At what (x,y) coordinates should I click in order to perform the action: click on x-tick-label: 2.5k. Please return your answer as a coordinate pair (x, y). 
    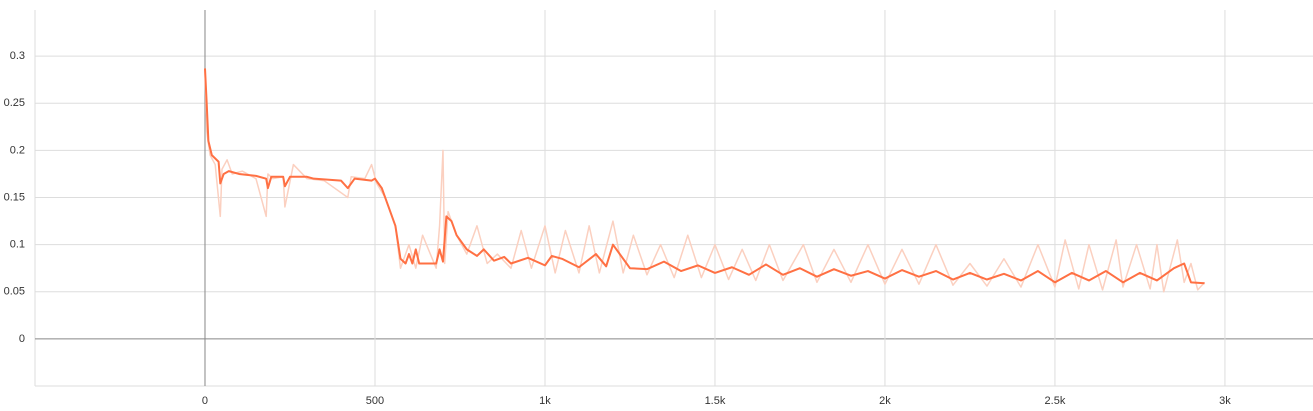
    Looking at the image, I should click on (1055, 401).